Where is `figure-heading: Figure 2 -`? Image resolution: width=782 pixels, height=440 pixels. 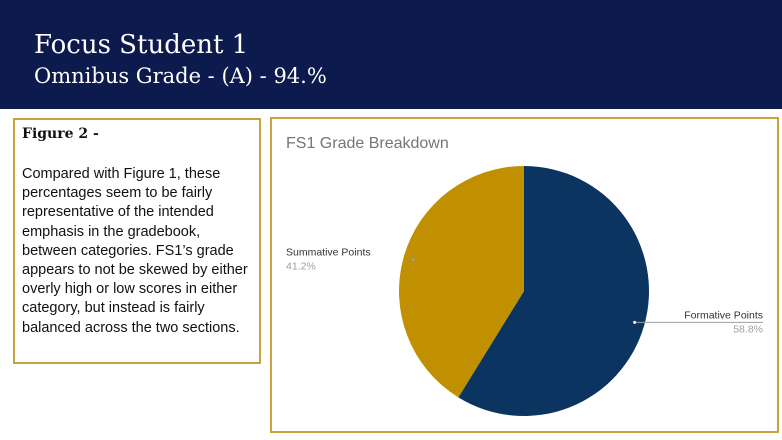 figure-heading: Figure 2 - is located at coordinates (60, 134).